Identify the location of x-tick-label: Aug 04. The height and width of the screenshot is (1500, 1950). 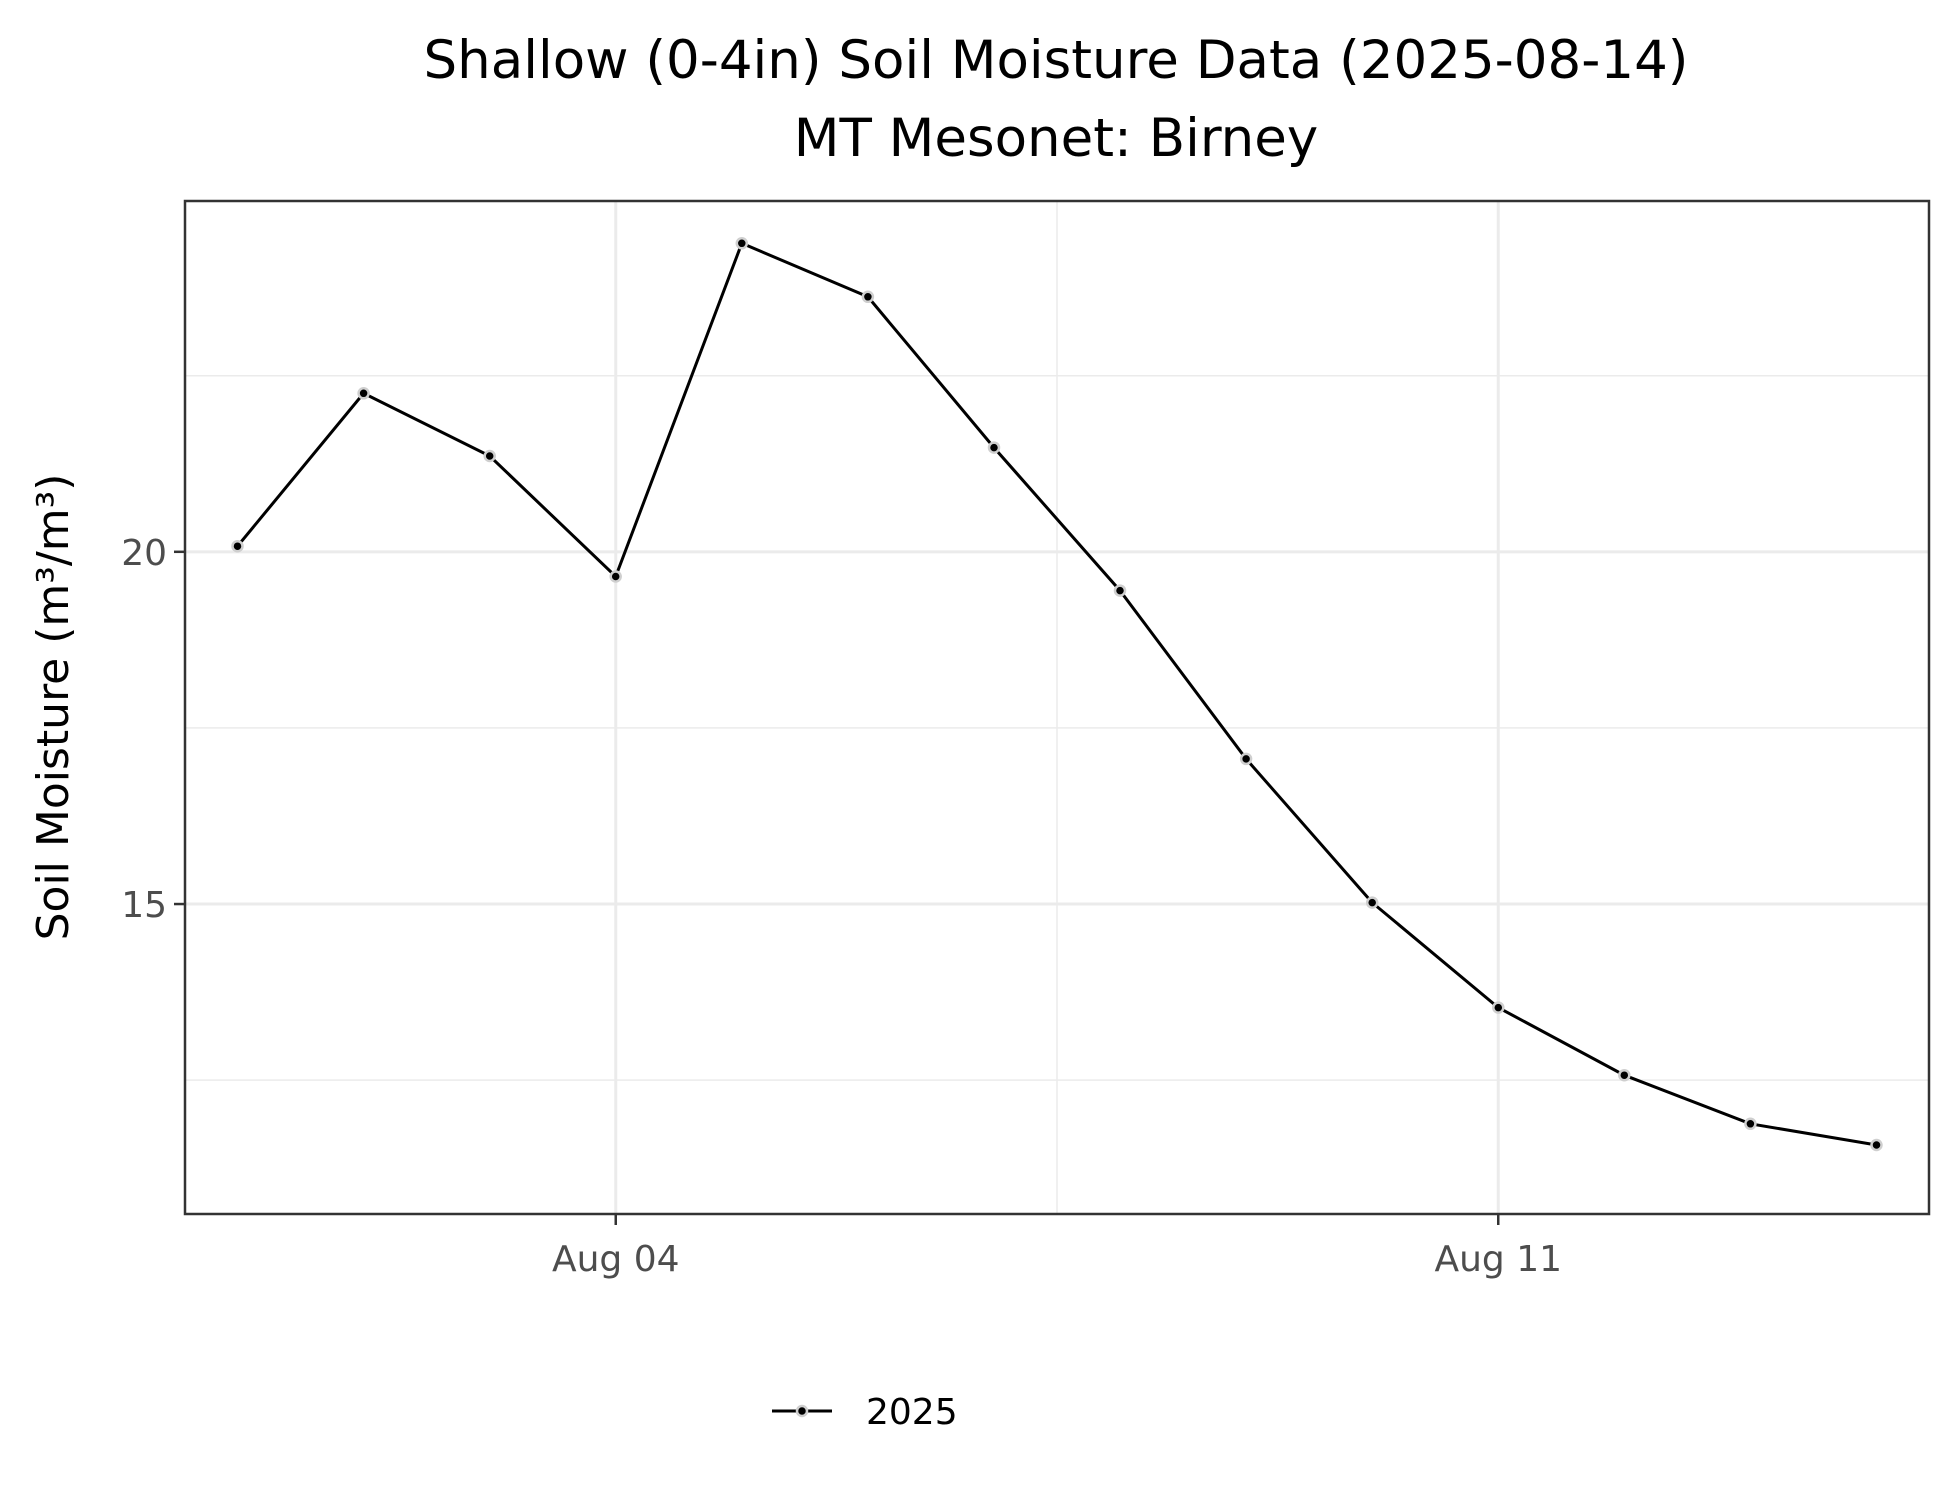
(616, 1259).